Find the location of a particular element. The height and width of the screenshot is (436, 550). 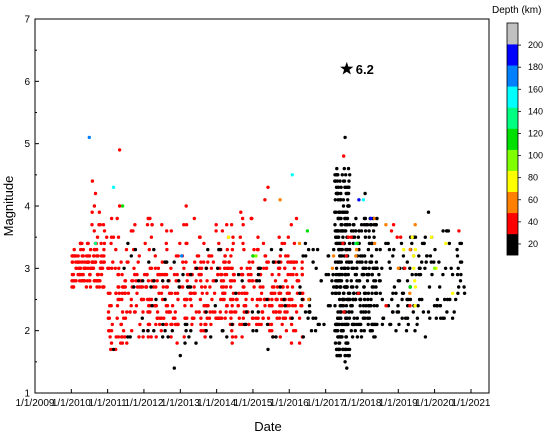

x-tick-label: 1/1/2009 is located at coordinates (35, 403).